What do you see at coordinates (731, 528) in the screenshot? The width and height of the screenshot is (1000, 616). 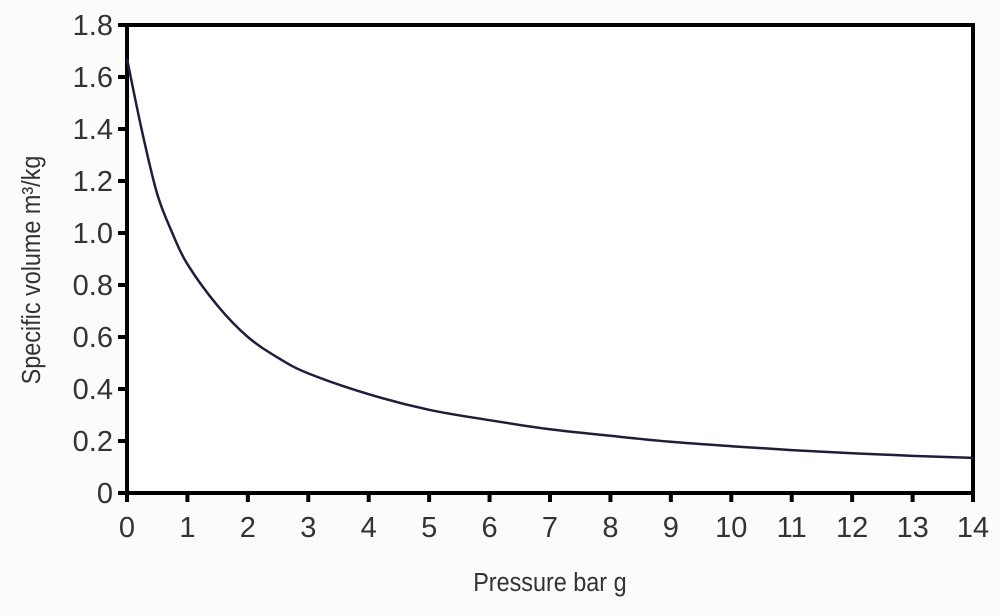 I see `x-tick-label: 10` at bounding box center [731, 528].